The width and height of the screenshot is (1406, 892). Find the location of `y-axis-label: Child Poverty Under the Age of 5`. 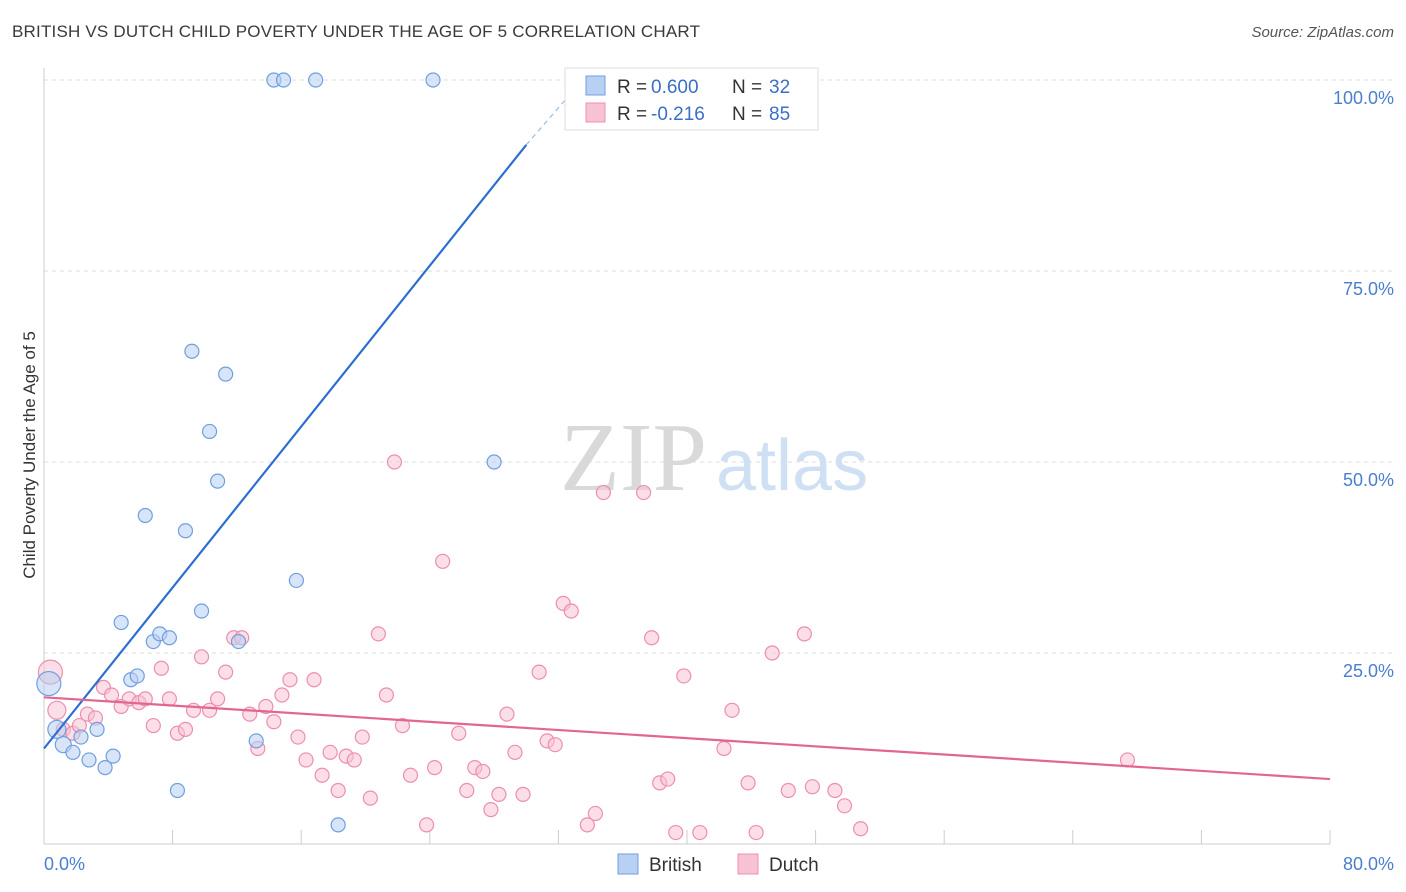

y-axis-label: Child Poverty Under the Age of 5 is located at coordinates (29, 455).